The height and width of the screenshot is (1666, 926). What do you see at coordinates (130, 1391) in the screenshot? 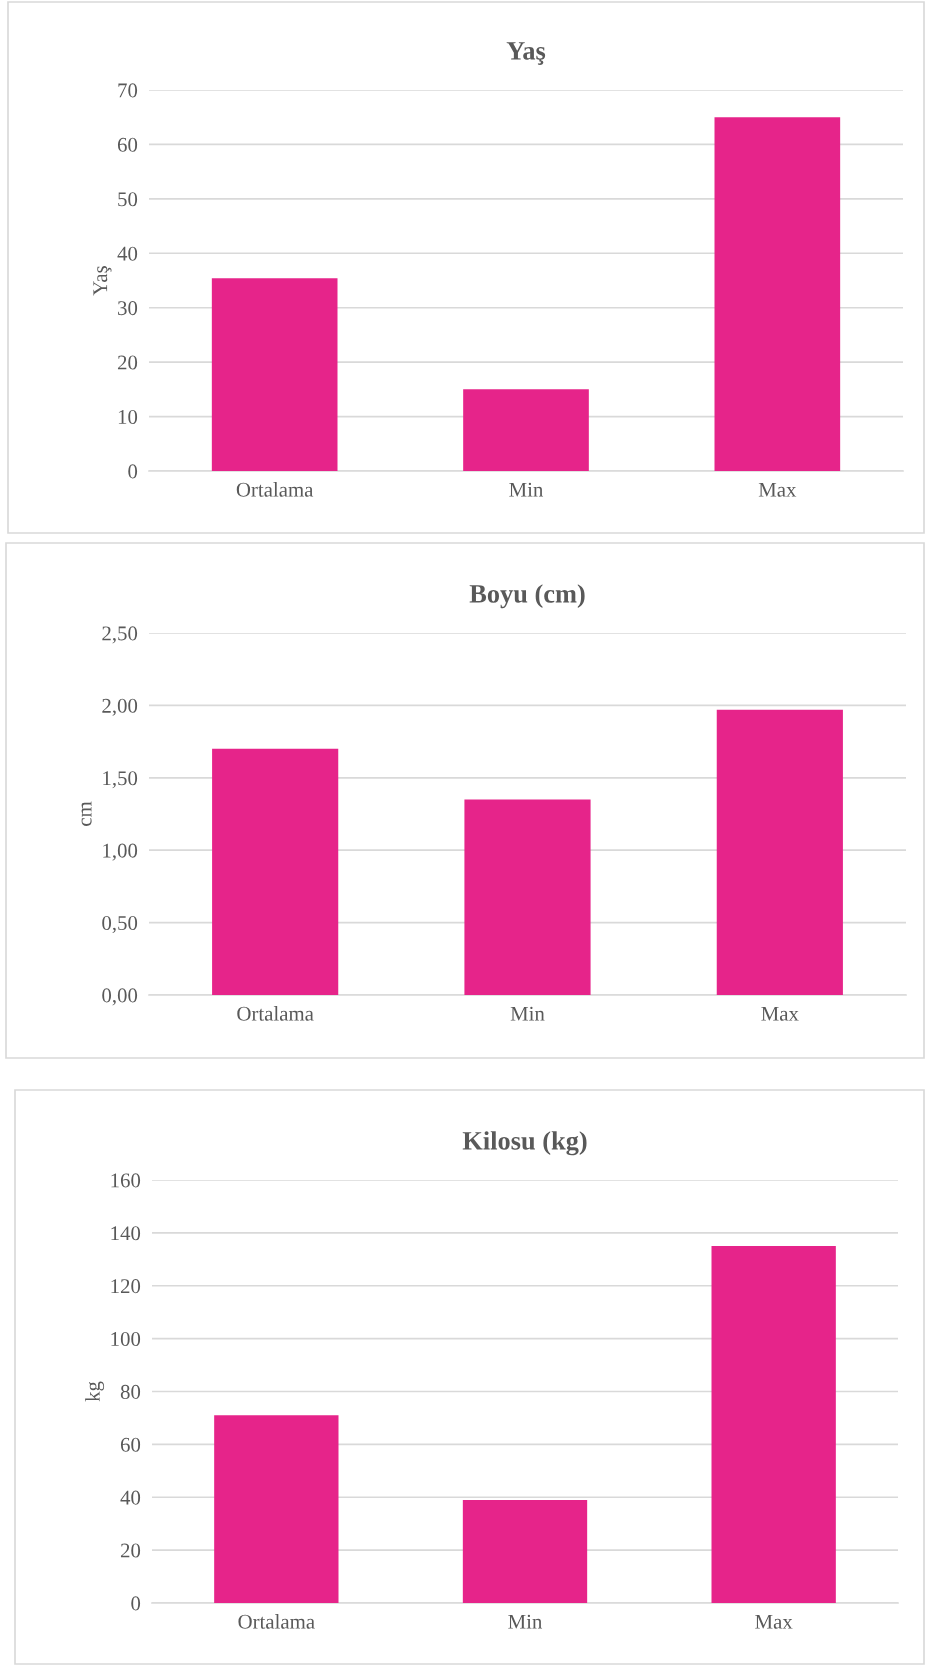
I see `y-tick-label: 80` at bounding box center [130, 1391].